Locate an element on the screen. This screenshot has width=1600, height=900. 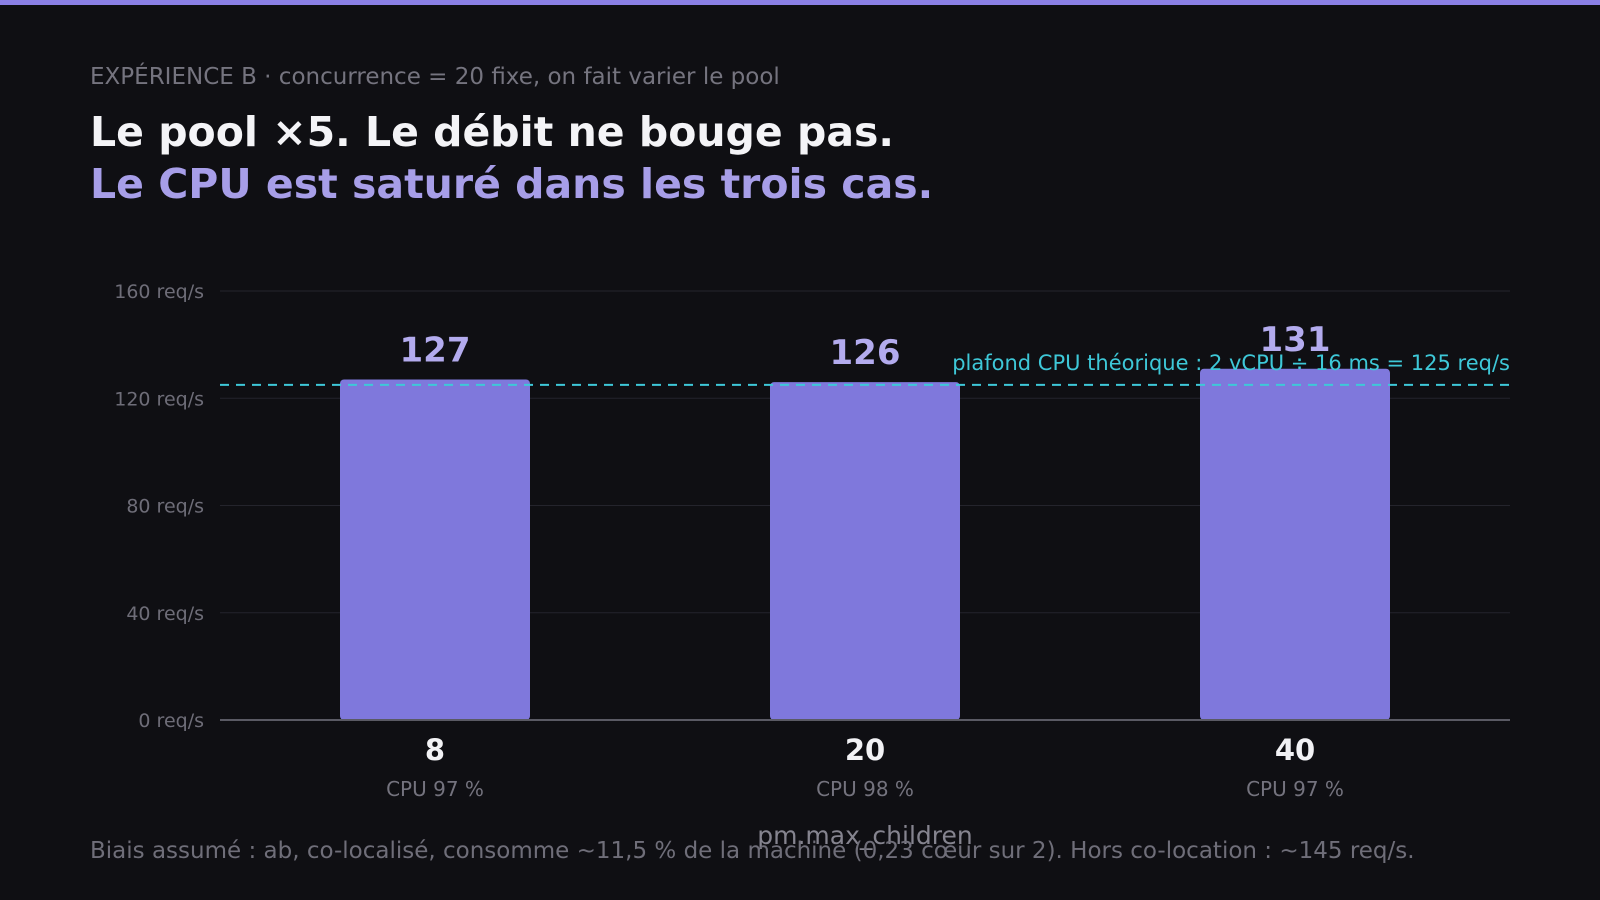
bar-value-label: 127 is located at coordinates (435, 350).